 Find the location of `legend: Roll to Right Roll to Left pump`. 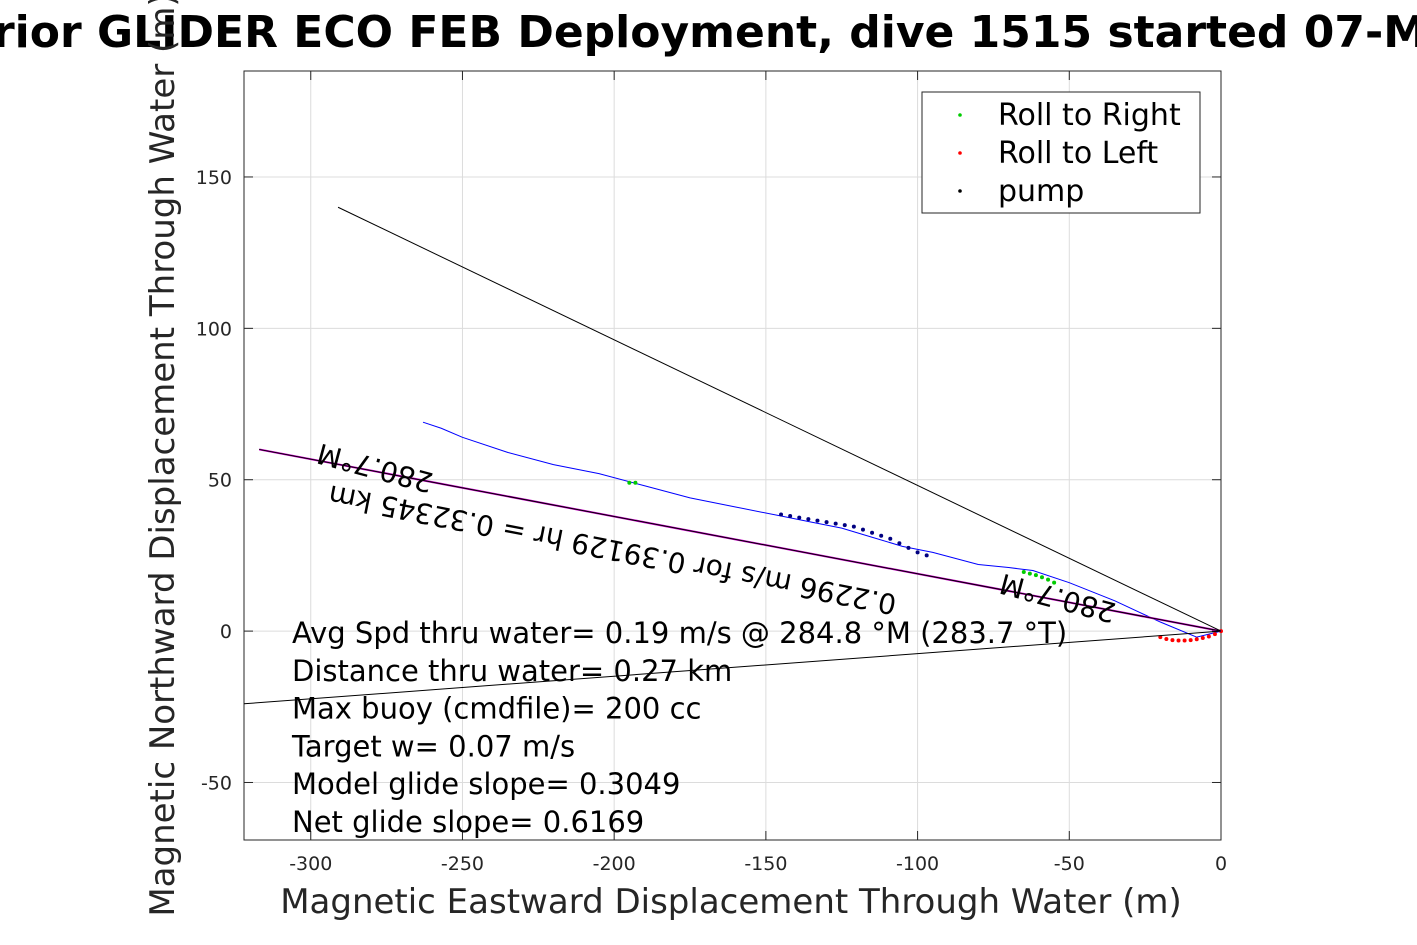

legend: Roll to Right Roll to Left pump is located at coordinates (1061, 152).